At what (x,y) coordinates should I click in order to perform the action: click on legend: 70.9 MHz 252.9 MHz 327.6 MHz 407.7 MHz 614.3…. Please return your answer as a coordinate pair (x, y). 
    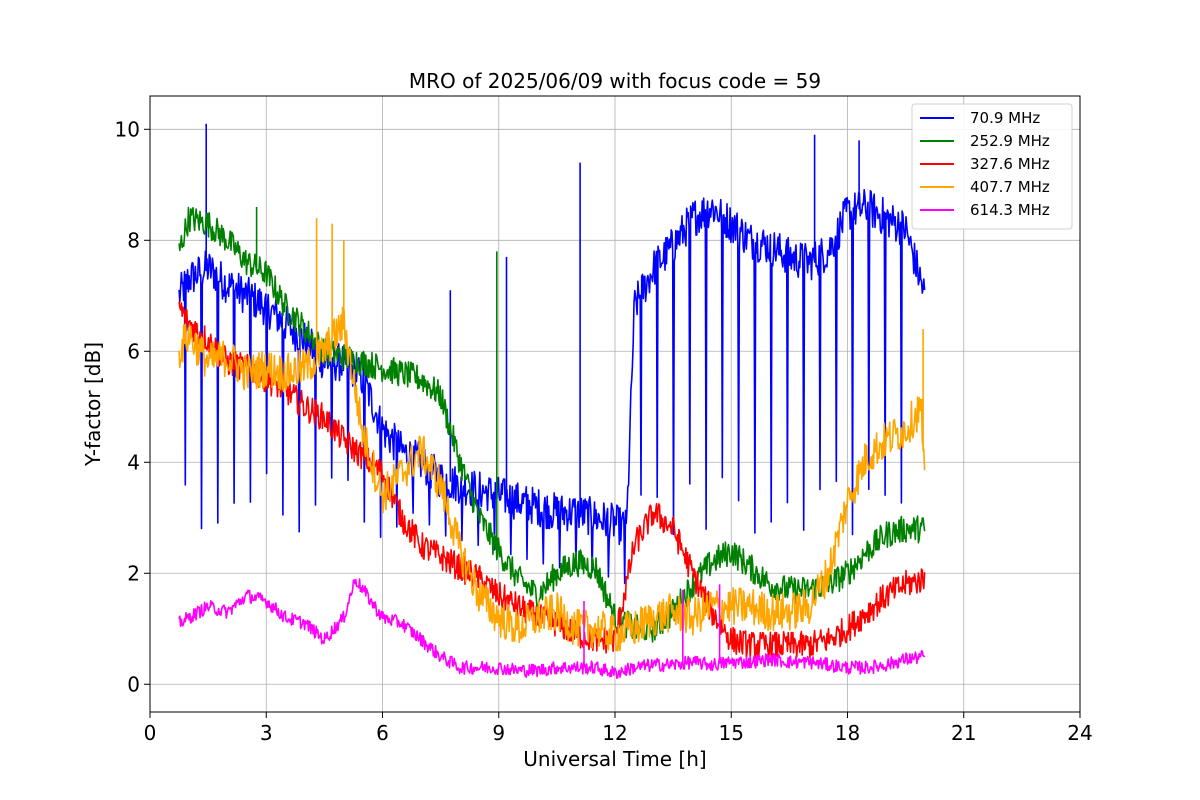
    Looking at the image, I should click on (992, 166).